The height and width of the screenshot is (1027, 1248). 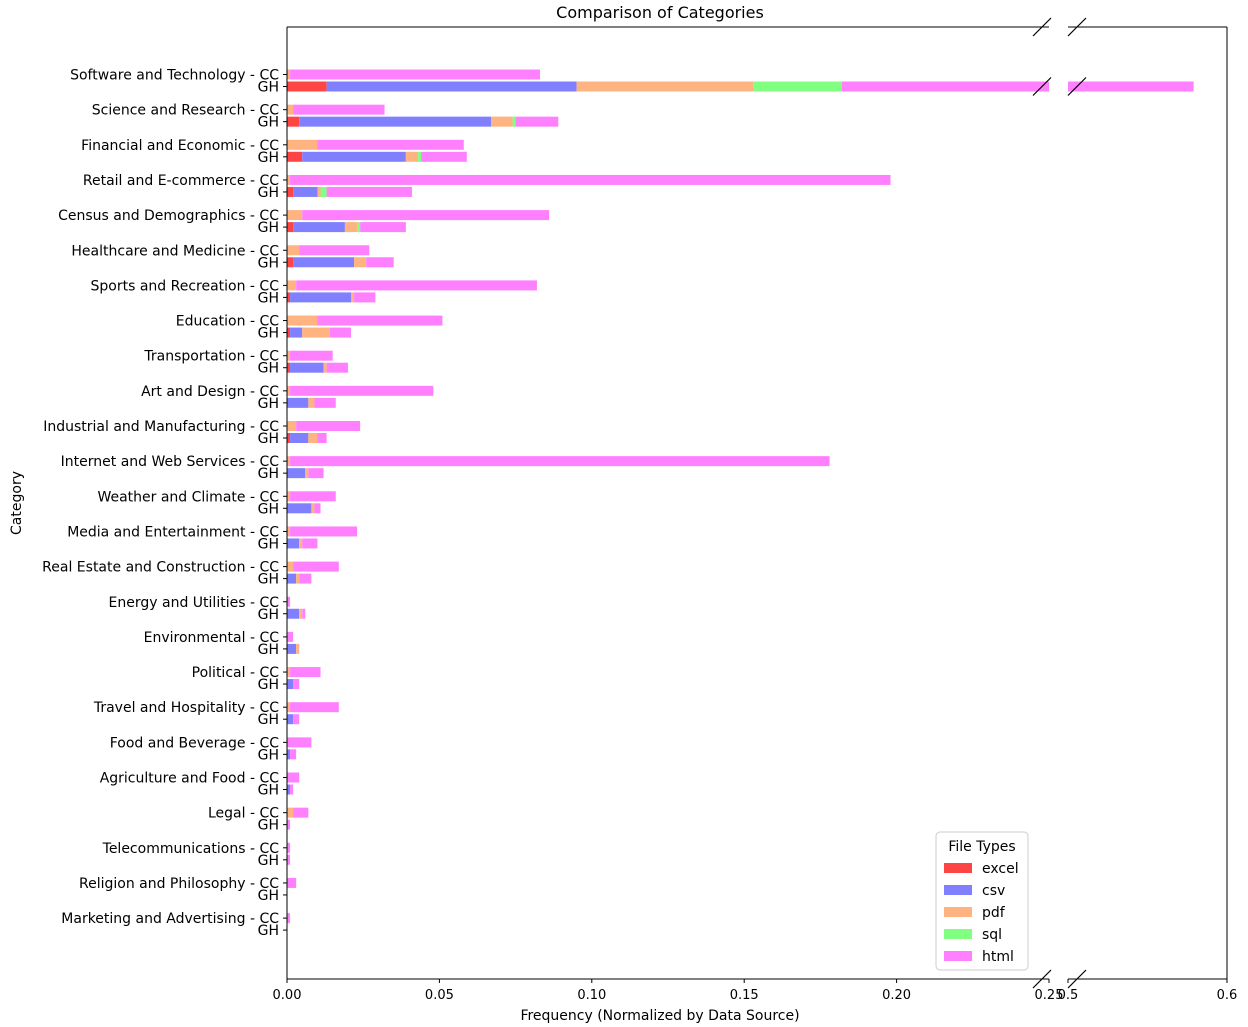 I want to click on x-tick-label: 0.25, so click(x=1049, y=995).